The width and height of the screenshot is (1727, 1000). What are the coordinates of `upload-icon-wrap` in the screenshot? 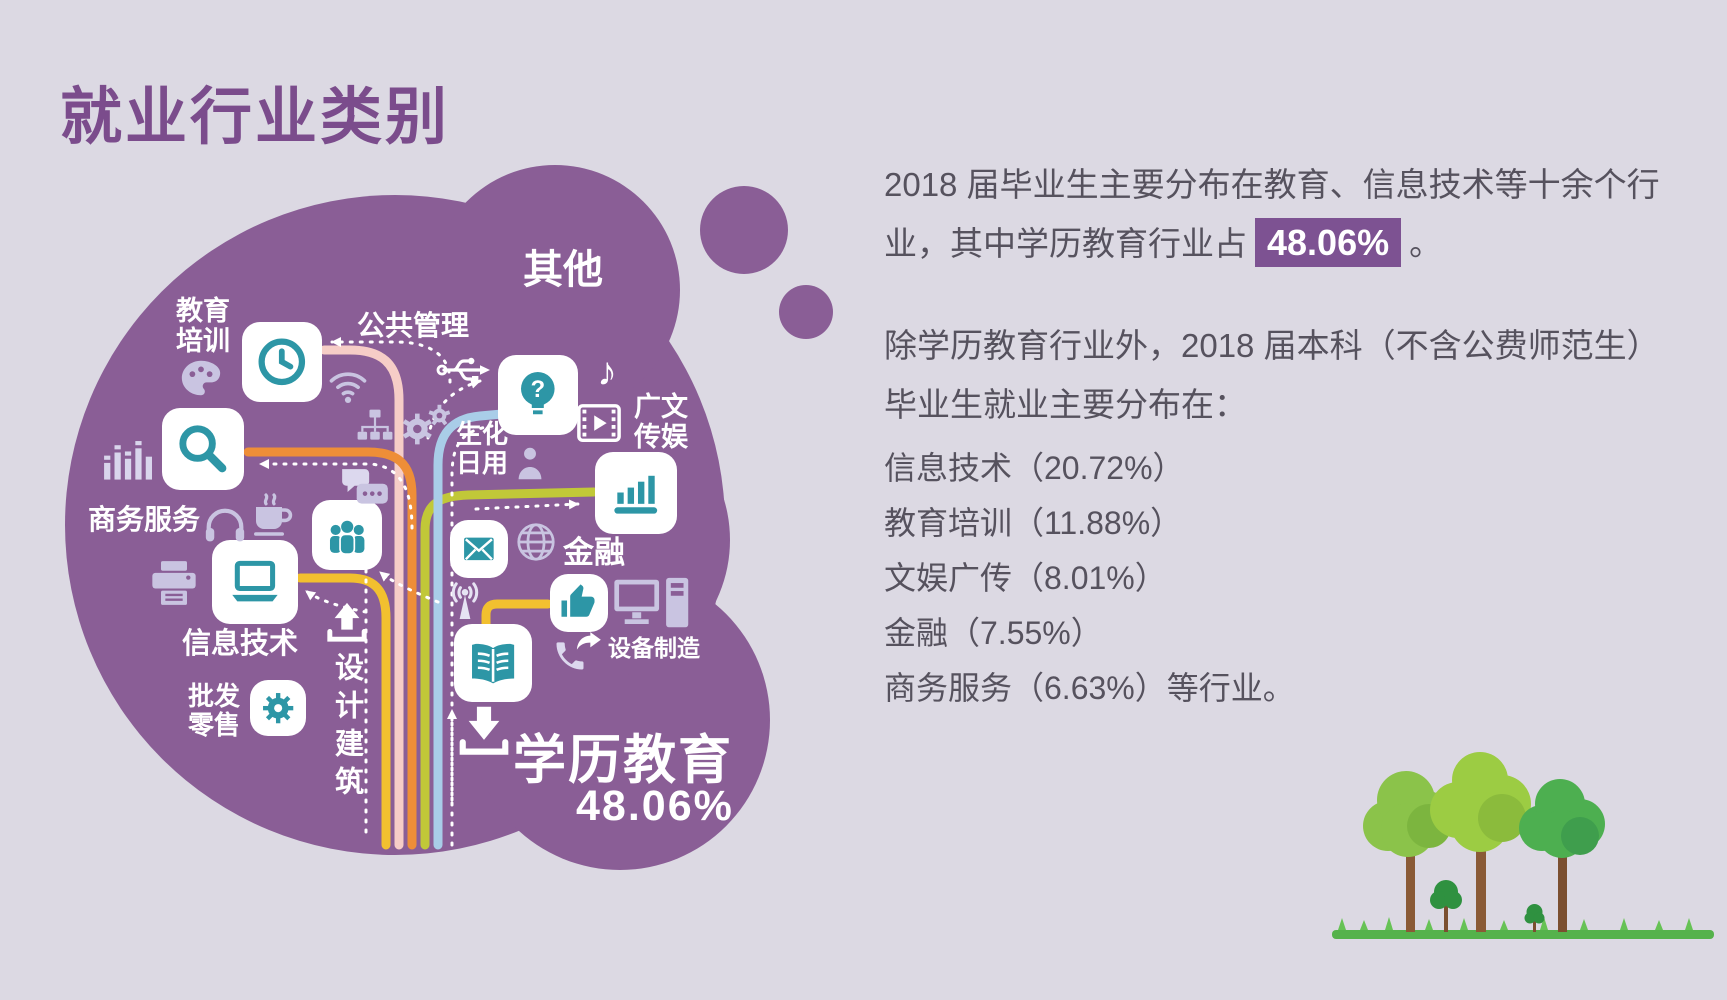 It's located at (347, 624).